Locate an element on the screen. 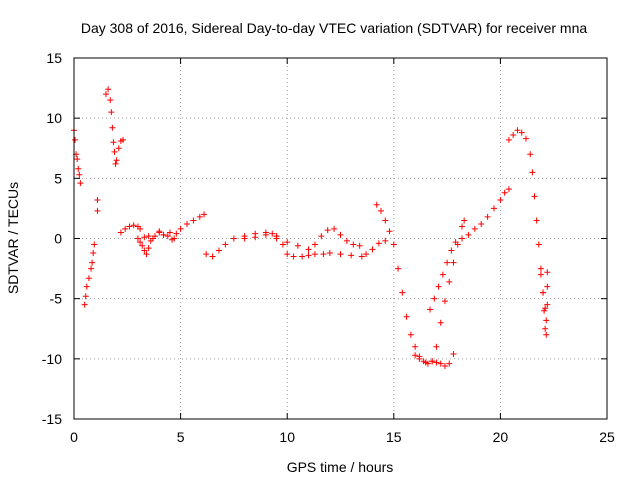 Image resolution: width=640 pixels, height=480 pixels. y-tick-label: 0 is located at coordinates (58, 239).